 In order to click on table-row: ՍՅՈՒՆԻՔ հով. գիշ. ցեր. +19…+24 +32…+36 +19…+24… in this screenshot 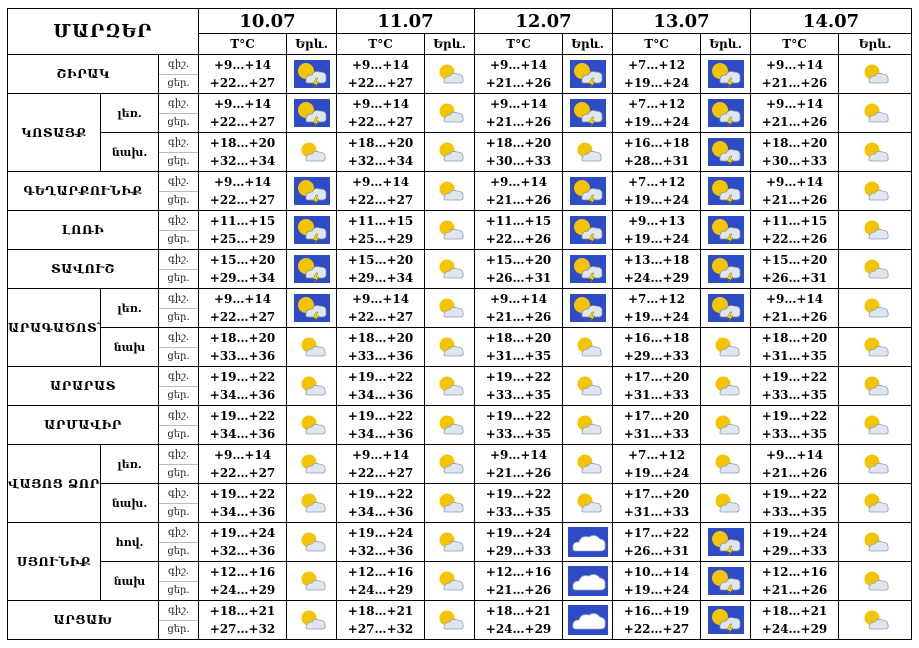, I will do `click(460, 561)`.